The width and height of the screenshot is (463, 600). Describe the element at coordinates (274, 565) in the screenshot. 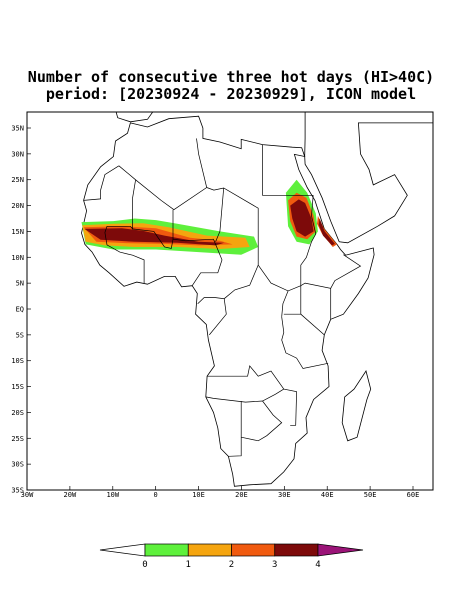

I see `colorbar-label: 3` at that location.